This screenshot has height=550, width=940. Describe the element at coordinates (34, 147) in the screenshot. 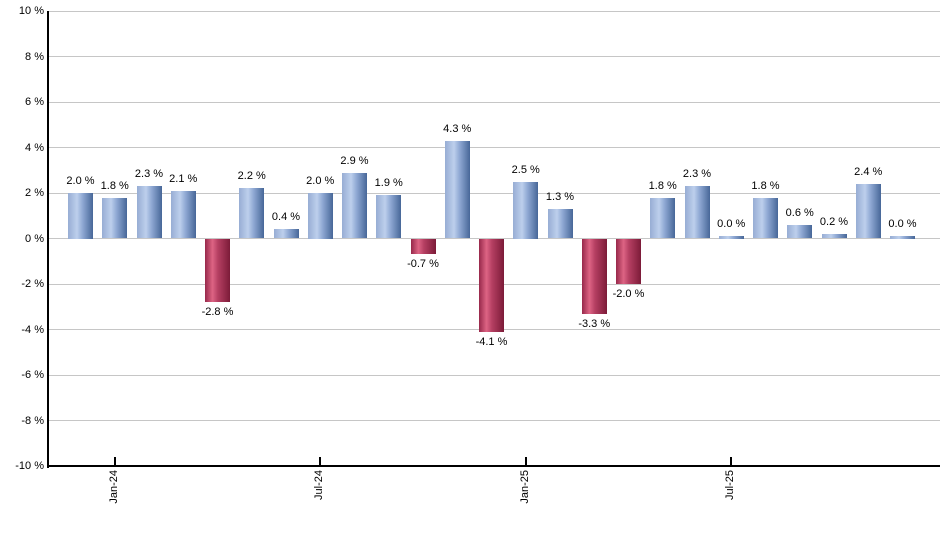

I see `y-axis-label: 4 %` at that location.